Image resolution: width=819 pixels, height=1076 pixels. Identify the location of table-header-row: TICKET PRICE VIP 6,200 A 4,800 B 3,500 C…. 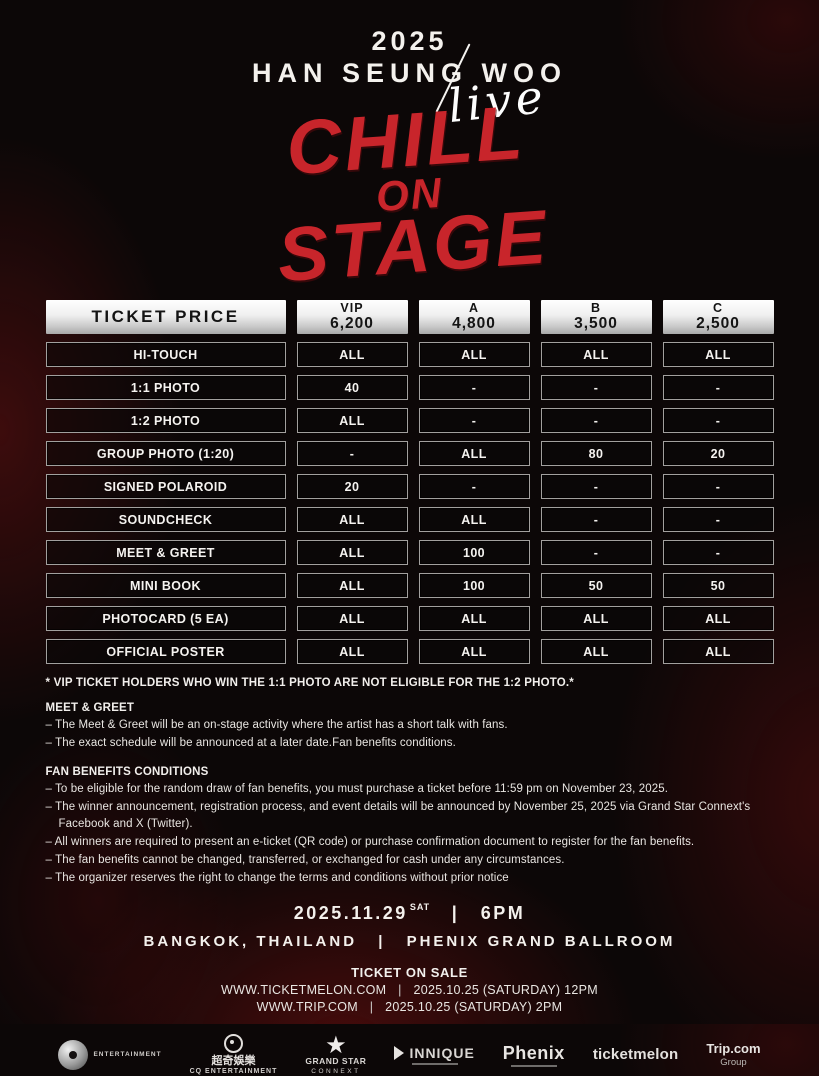
(409, 317).